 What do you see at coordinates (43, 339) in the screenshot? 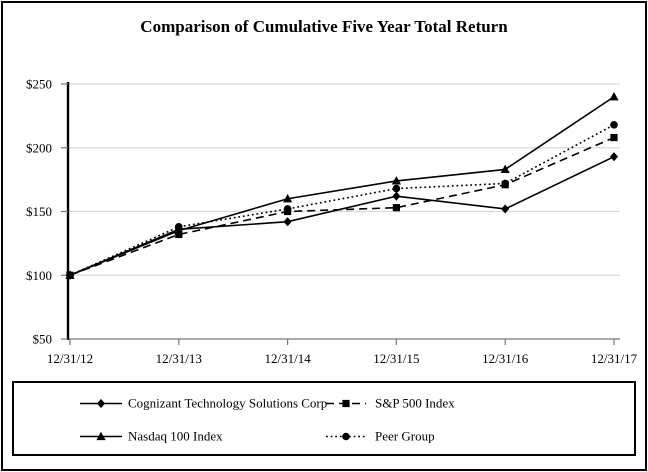
I see `y-axis-tick-label: $50` at bounding box center [43, 339].